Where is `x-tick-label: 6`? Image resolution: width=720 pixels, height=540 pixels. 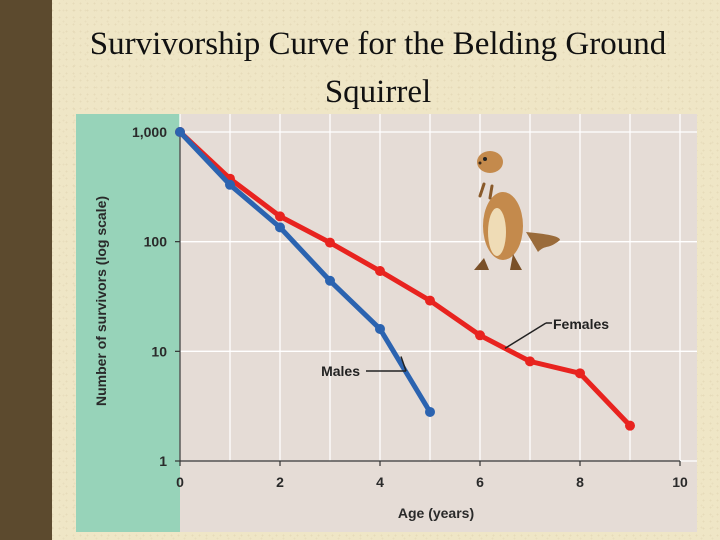 x-tick-label: 6 is located at coordinates (480, 482).